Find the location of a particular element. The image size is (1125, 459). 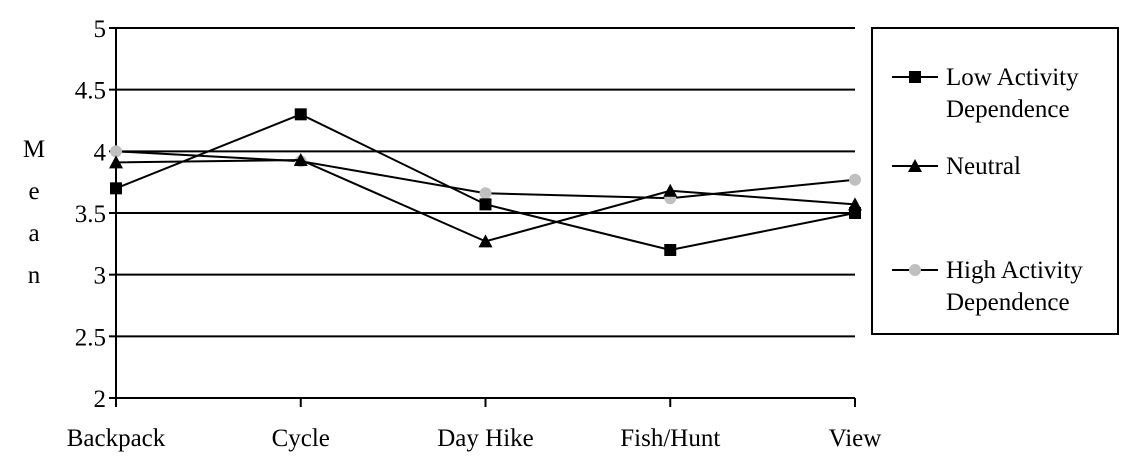

y-tick-label: 3 is located at coordinates (100, 276).